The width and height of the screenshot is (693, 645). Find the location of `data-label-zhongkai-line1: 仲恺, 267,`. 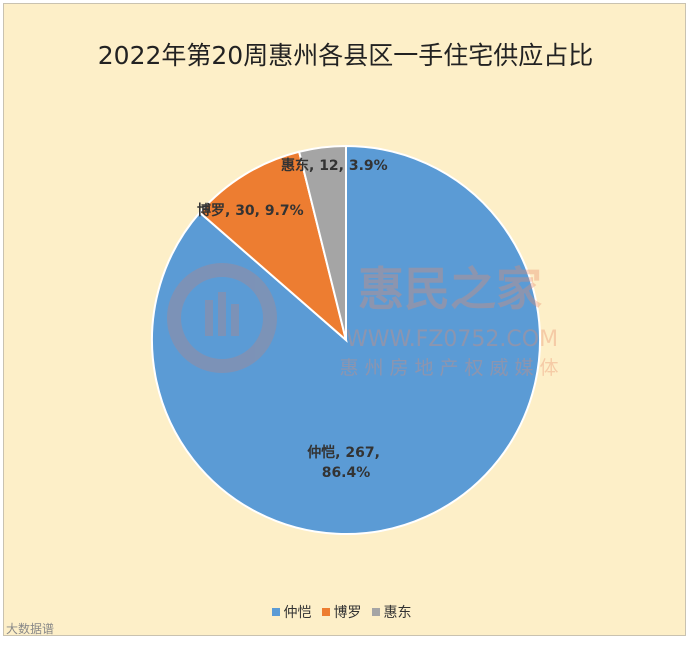

data-label-zhongkai-line1: 仲恺, 267, is located at coordinates (343, 452).